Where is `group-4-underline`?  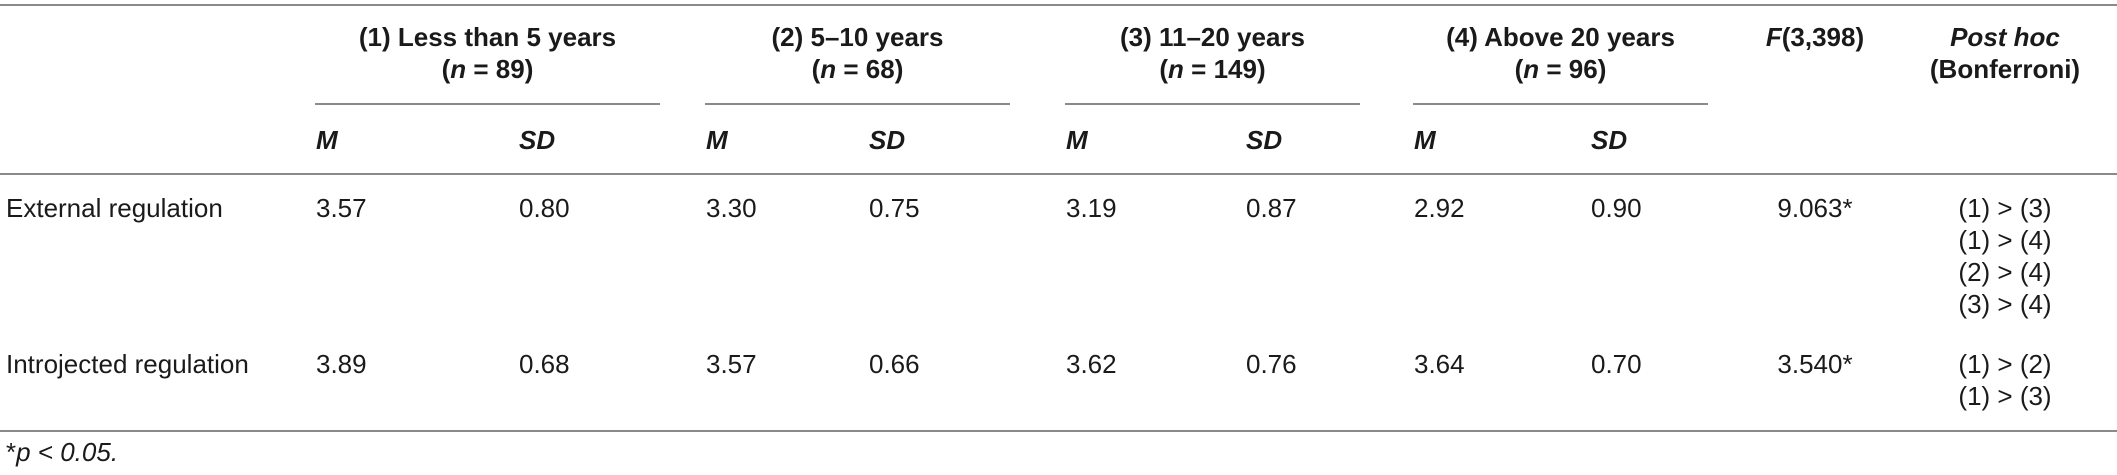 group-4-underline is located at coordinates (1560, 104).